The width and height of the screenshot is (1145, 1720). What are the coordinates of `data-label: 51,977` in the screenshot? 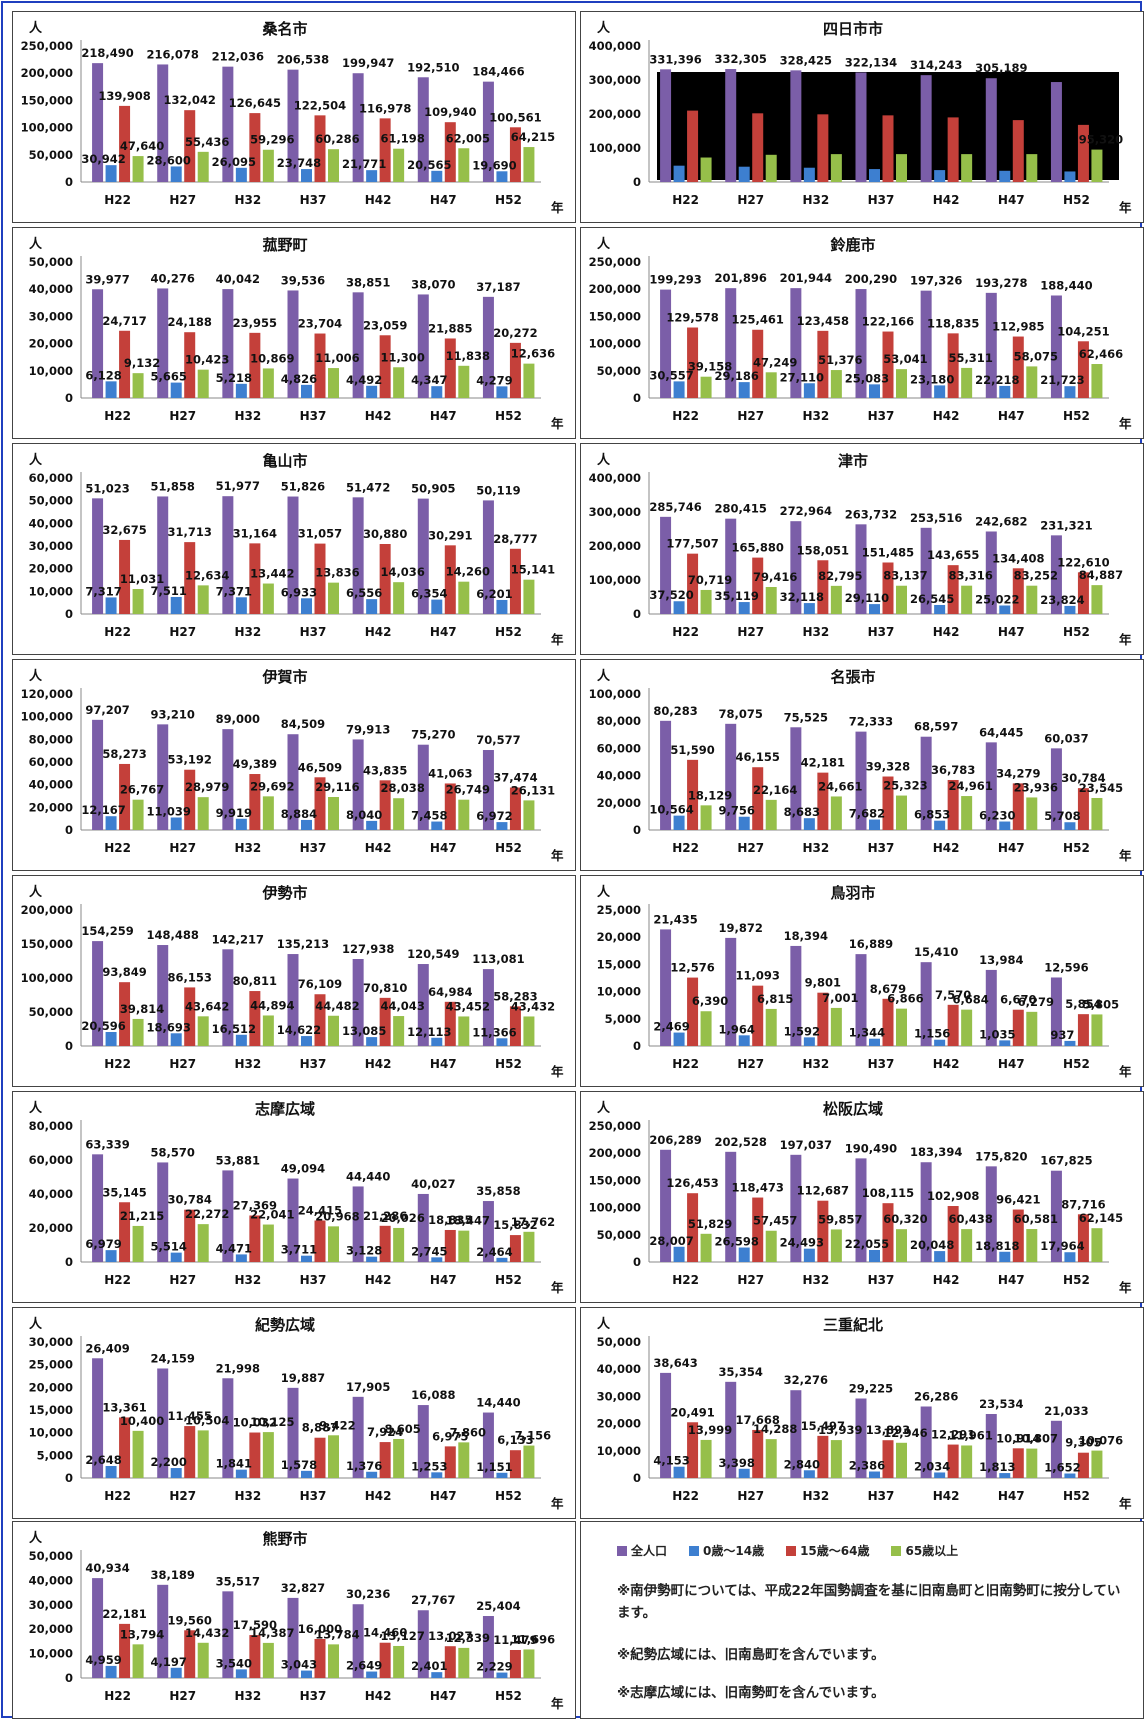 It's located at (238, 486).